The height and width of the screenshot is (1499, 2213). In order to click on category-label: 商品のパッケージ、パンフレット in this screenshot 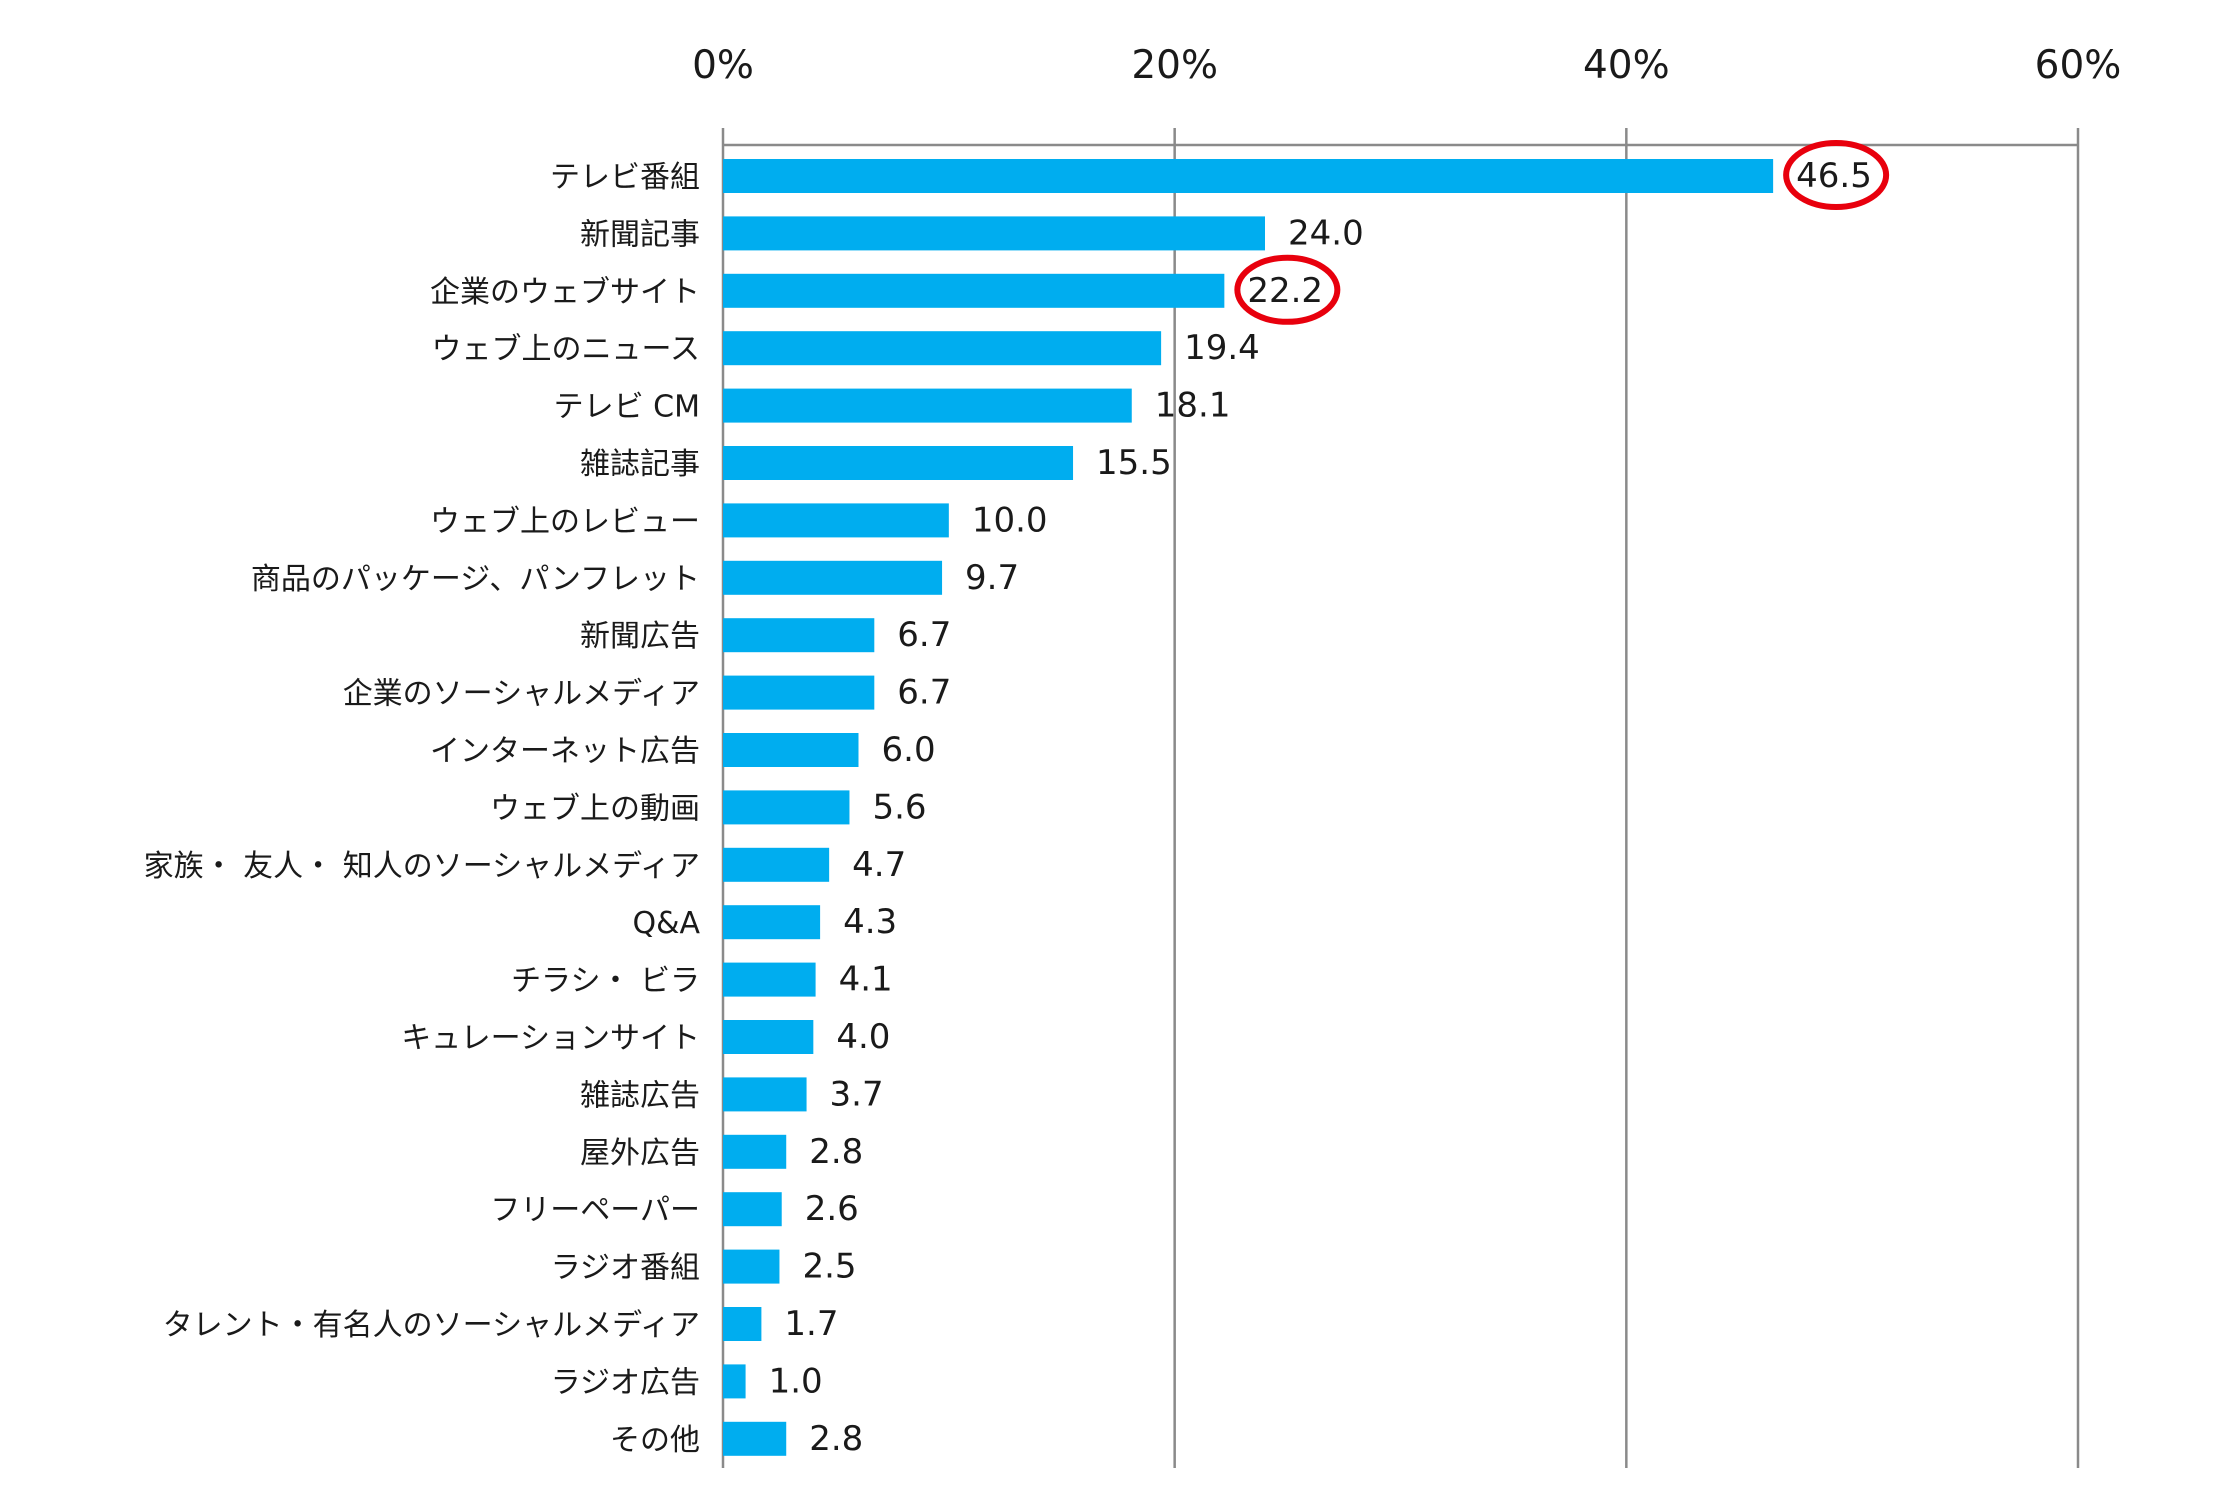, I will do `click(475, 579)`.